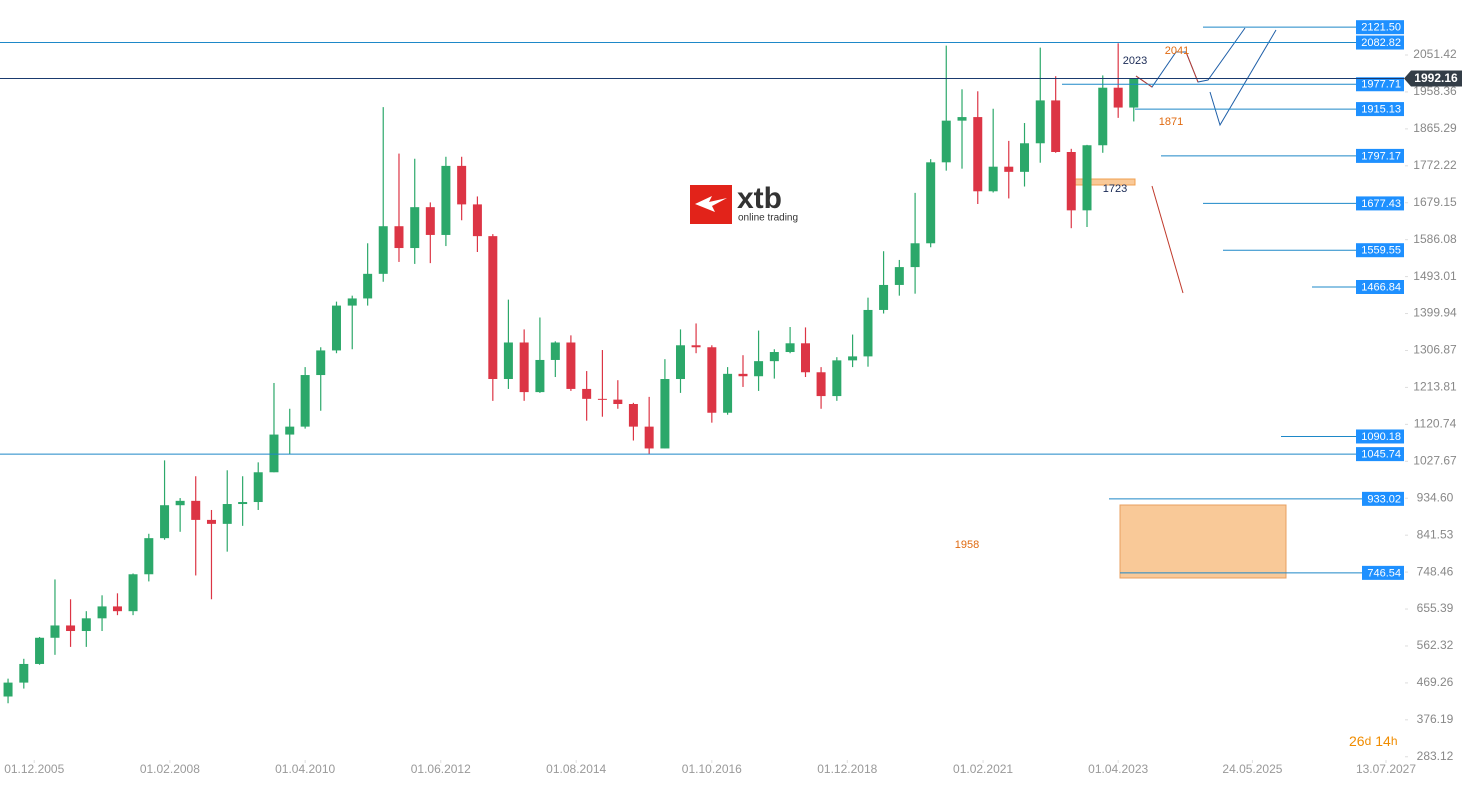 The width and height of the screenshot is (1472, 787). I want to click on annotation: 2023, so click(1135, 61).